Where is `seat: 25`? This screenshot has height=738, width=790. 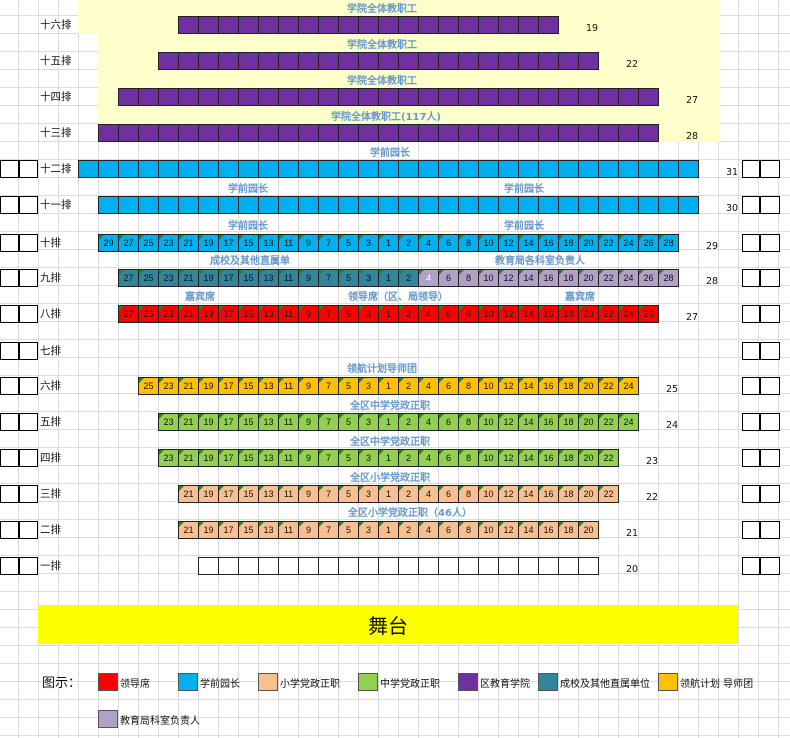 seat: 25 is located at coordinates (148, 386).